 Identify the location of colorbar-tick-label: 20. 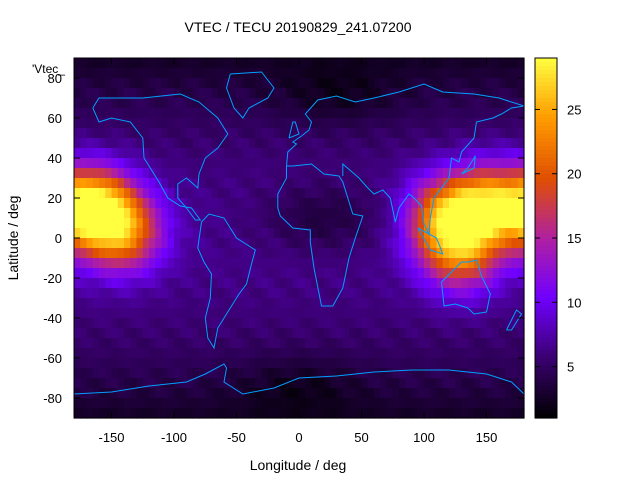
(574, 174).